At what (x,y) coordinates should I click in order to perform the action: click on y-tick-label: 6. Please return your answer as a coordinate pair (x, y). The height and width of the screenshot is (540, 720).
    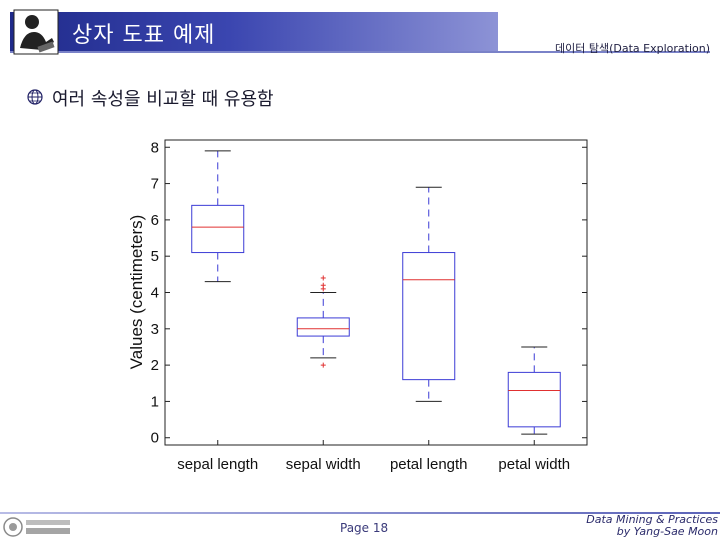
    Looking at the image, I should click on (155, 220).